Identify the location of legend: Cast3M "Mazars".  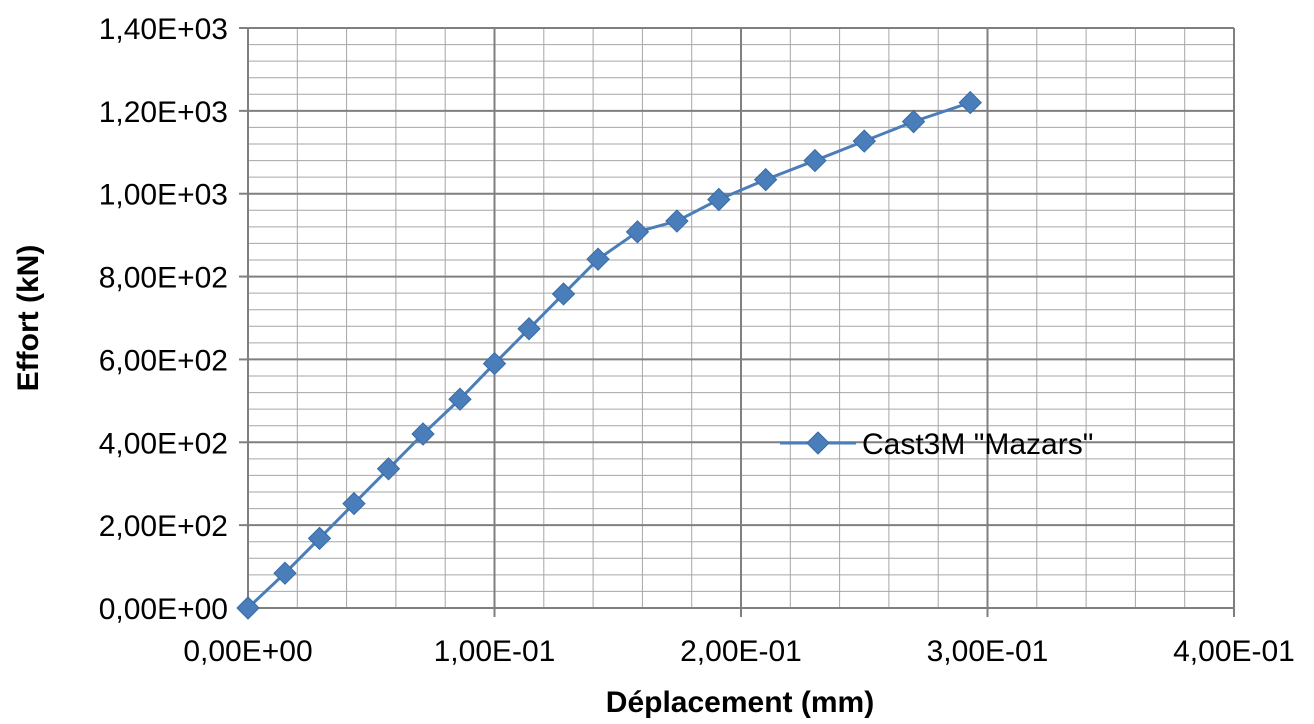
(936, 444).